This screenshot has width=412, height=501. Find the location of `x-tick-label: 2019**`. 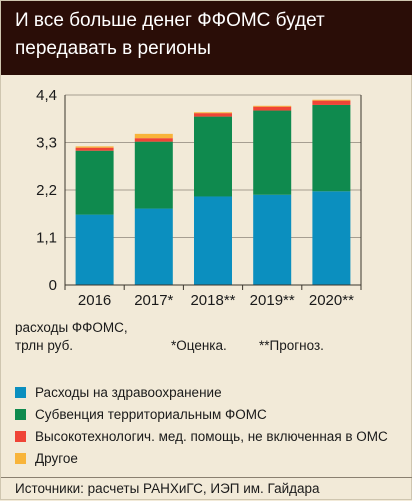

x-tick-label: 2019** is located at coordinates (272, 300).